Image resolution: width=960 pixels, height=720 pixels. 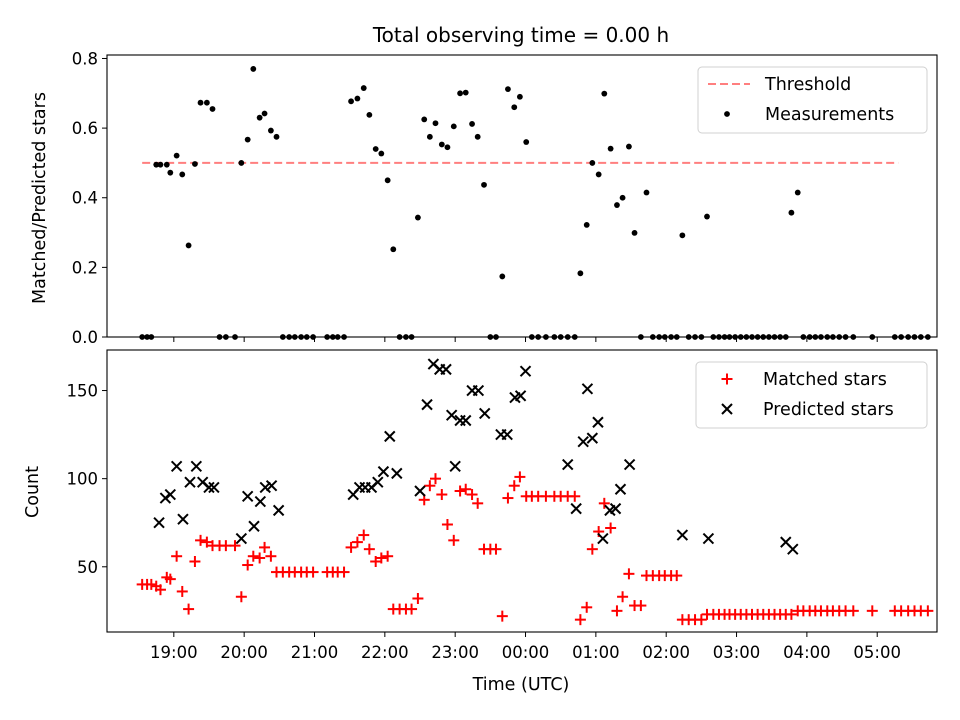 I want to click on legend-predicted-swatch, so click(x=727, y=409).